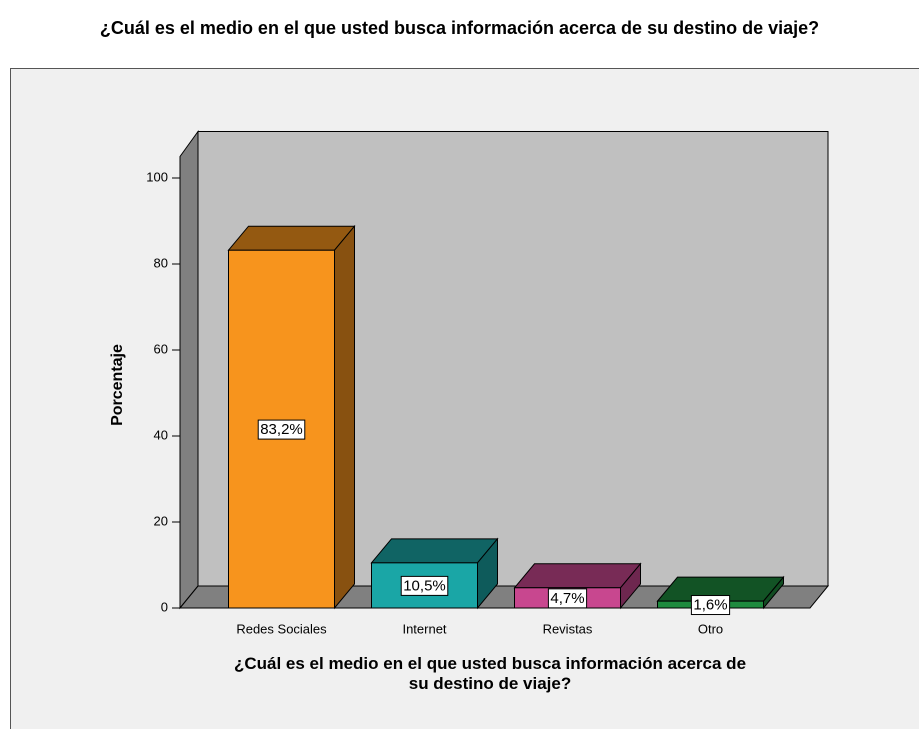 Image resolution: width=919 pixels, height=729 pixels. What do you see at coordinates (281, 628) in the screenshot?
I see `x-tick-label: Redes Sociales` at bounding box center [281, 628].